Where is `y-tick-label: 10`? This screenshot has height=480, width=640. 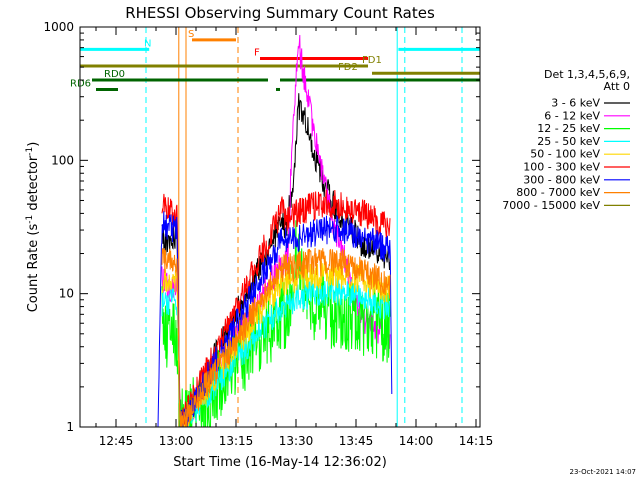
y-tick-label: 10 is located at coordinates (66, 294).